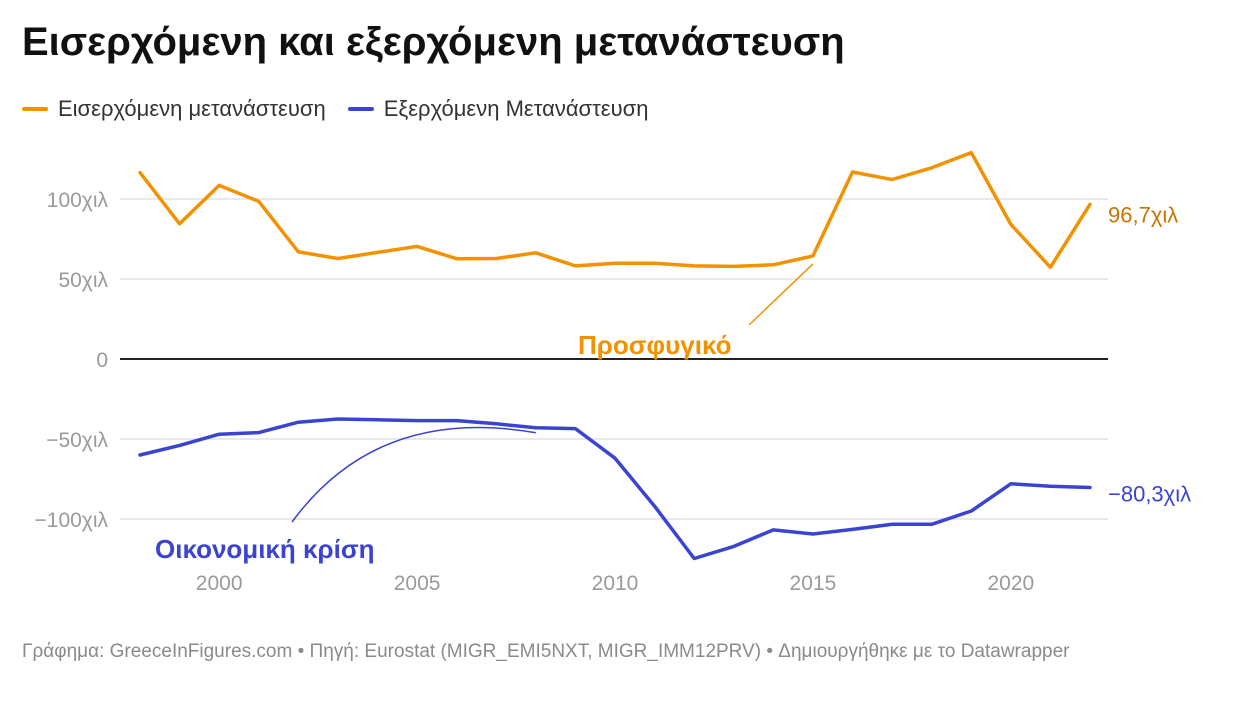 The height and width of the screenshot is (710, 1240). Describe the element at coordinates (1149, 493) in the screenshot. I see `emigration-end-label: −80,3χιλ` at that location.